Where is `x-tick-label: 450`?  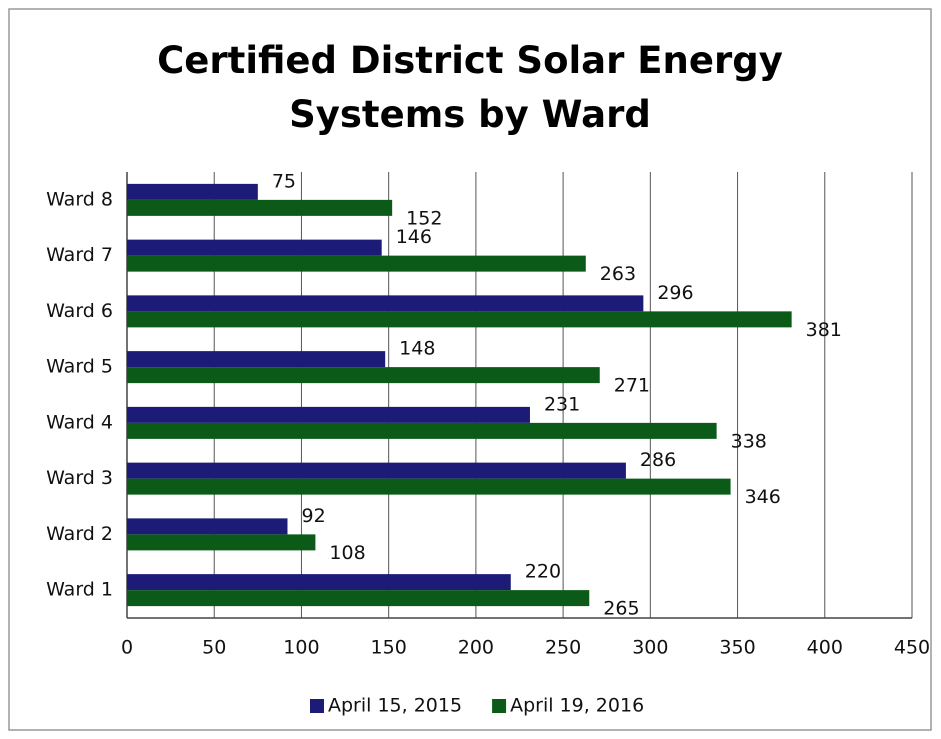 x-tick-label: 450 is located at coordinates (912, 648).